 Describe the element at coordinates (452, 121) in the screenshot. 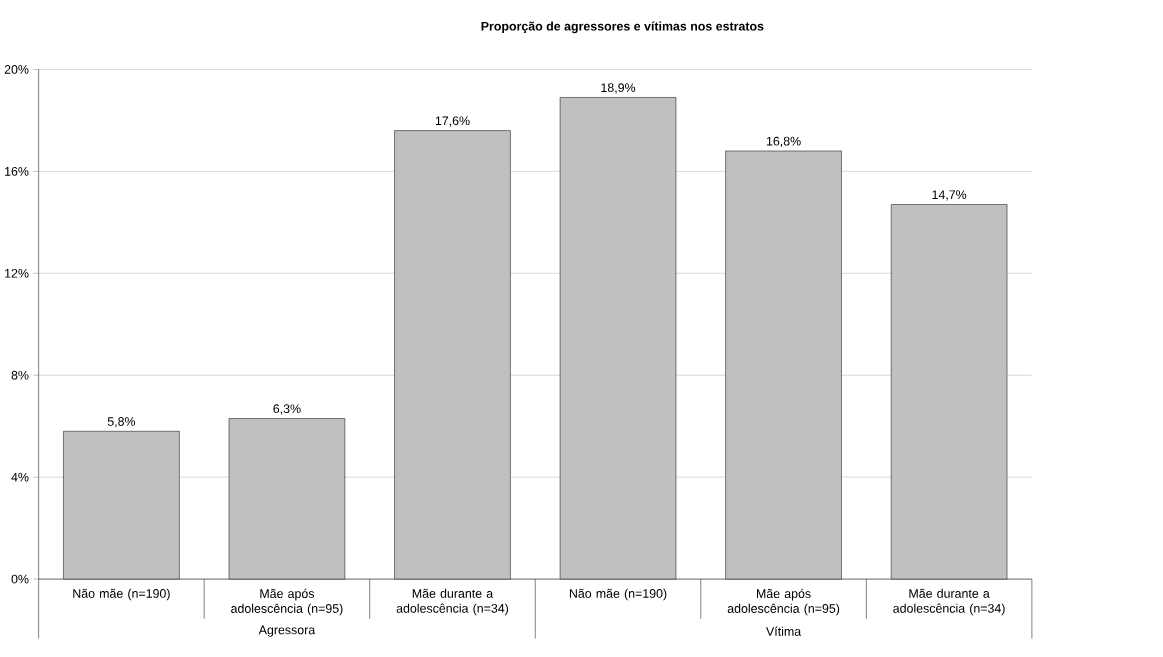

I see `data-label: 17,6%` at that location.